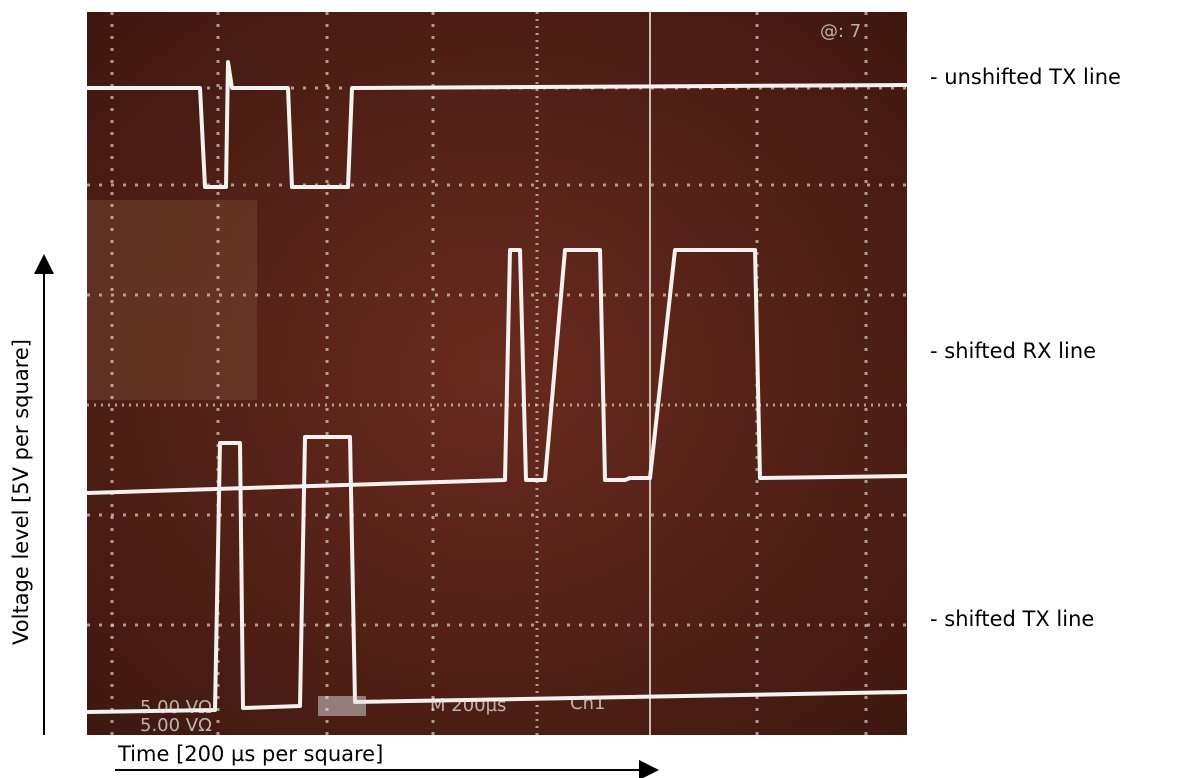 The image size is (1179, 778). Describe the element at coordinates (21, 492) in the screenshot. I see `y-axis-label: Voltage level [5V per square]` at that location.